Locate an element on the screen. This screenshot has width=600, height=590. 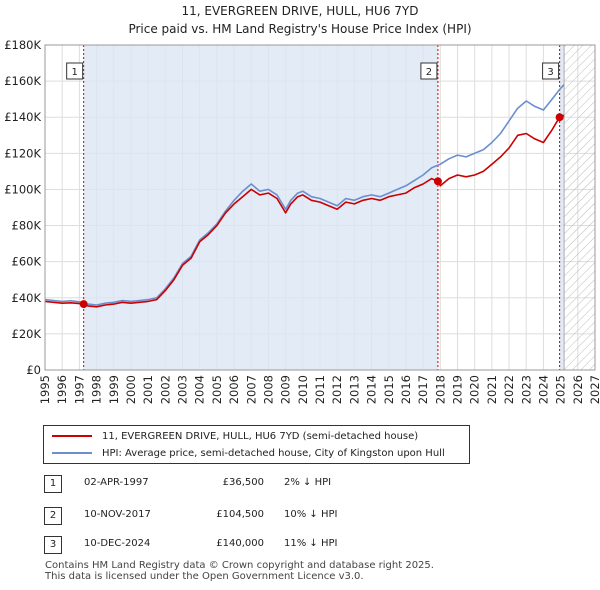
x-tick-label: 2004 is located at coordinates (200, 389).